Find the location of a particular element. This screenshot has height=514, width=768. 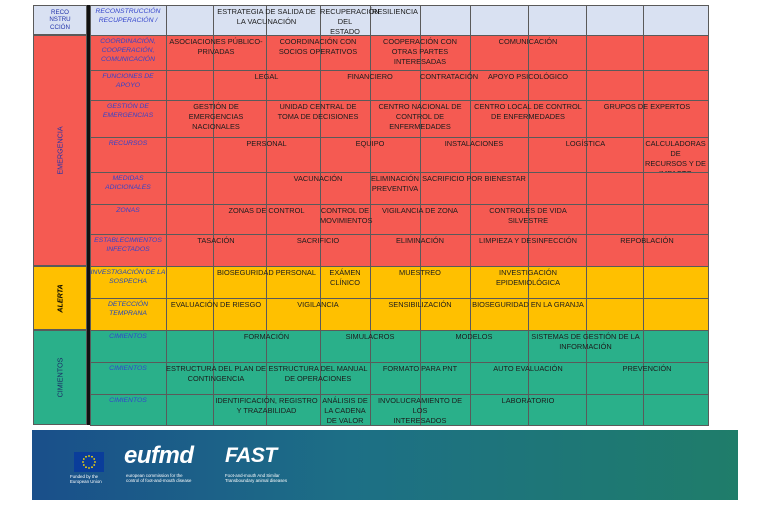

section-reconstruction-label: RECO NSTRU CCIÓN is located at coordinates (60, 19).